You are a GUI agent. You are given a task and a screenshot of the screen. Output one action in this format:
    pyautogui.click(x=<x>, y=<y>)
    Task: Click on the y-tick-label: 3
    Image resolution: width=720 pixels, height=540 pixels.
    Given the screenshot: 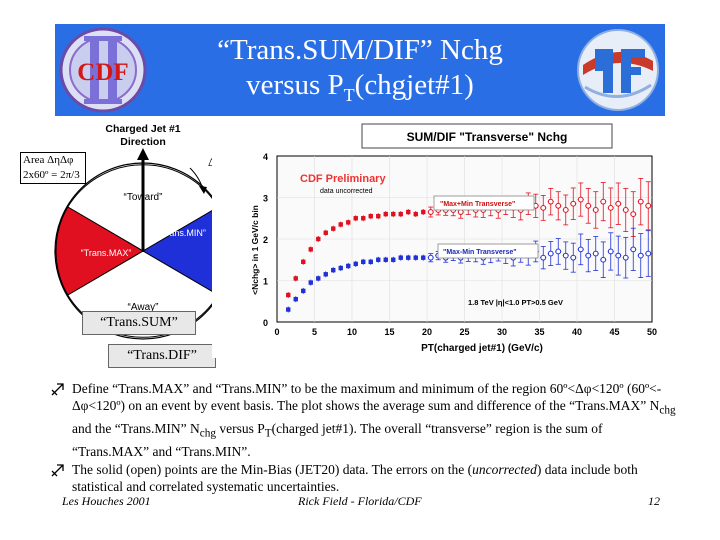 What is the action you would take?
    pyautogui.click(x=265, y=199)
    